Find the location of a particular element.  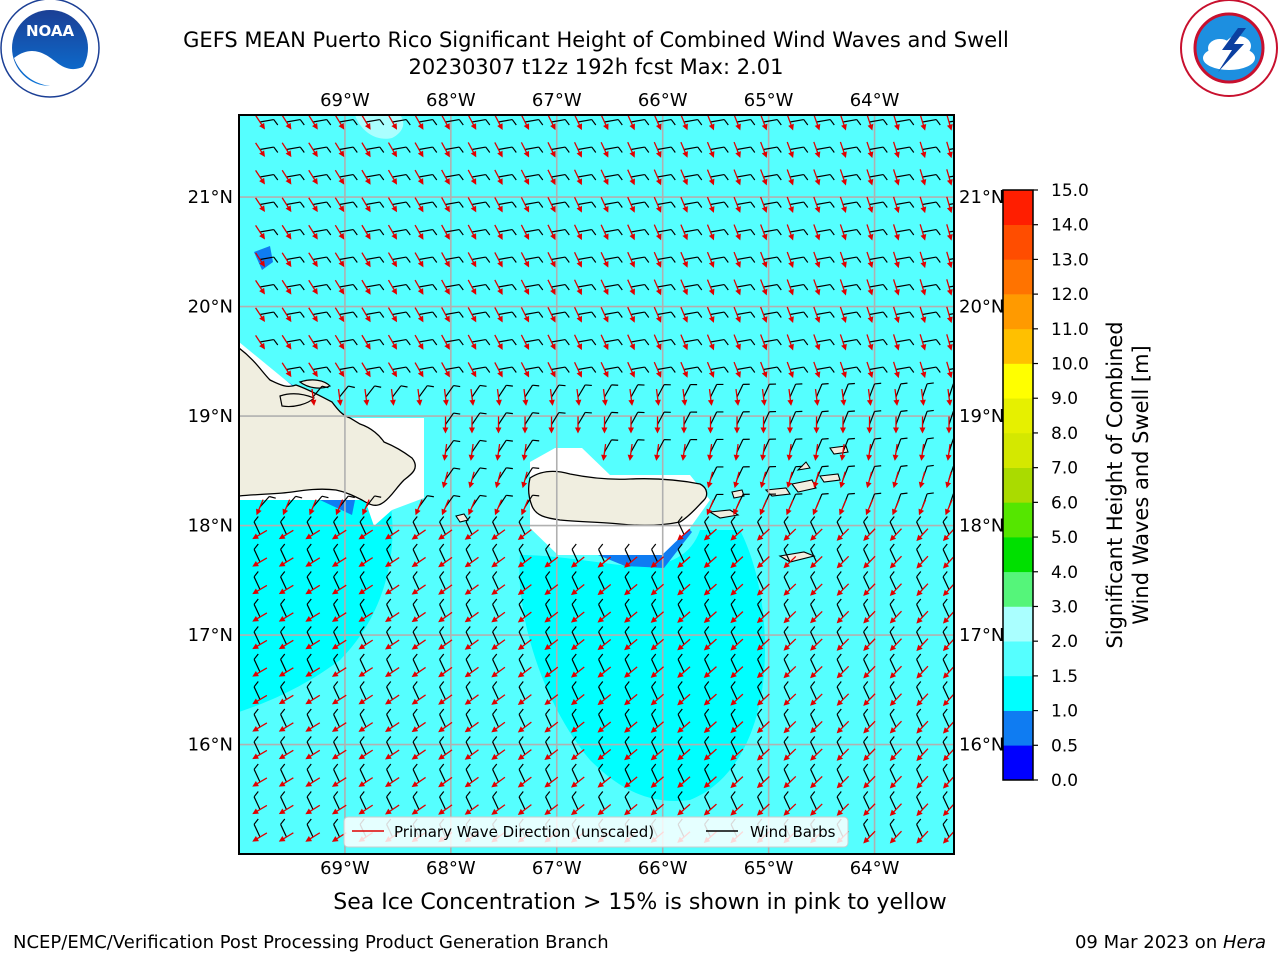

colorbar-tick-label: 7.0 is located at coordinates (1064, 469).